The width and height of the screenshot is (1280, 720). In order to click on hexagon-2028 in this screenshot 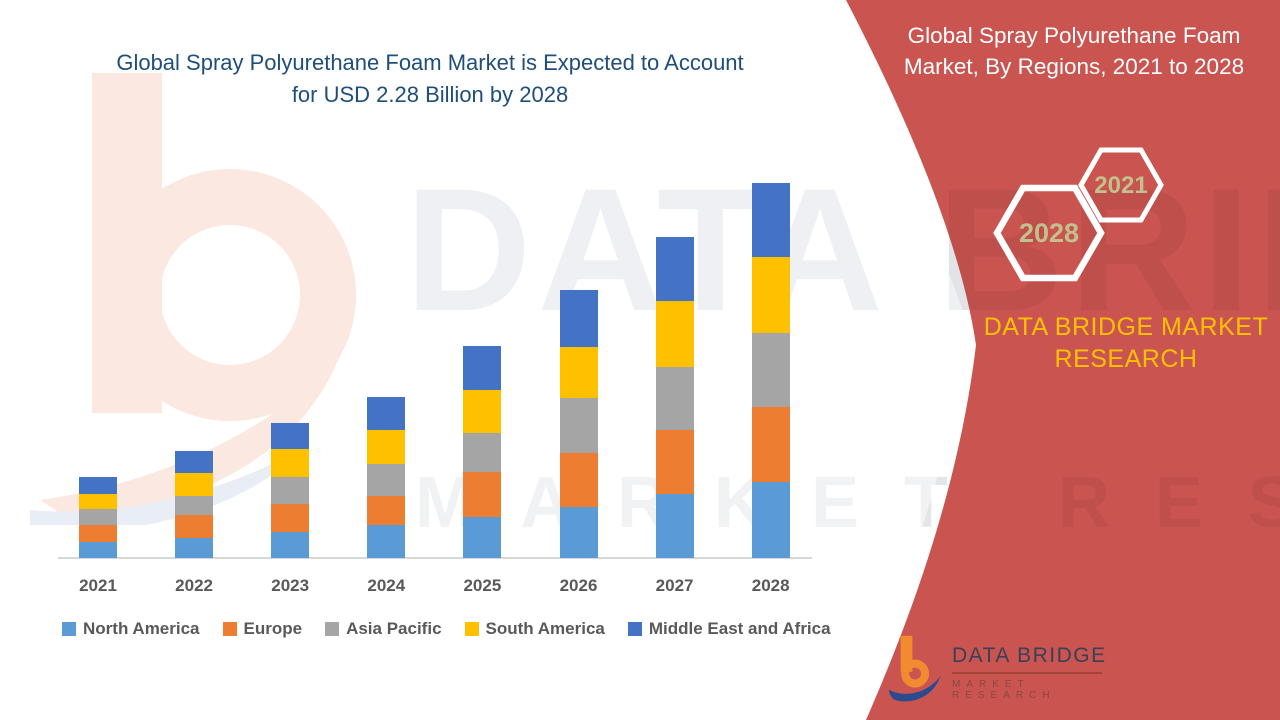, I will do `click(1049, 233)`.